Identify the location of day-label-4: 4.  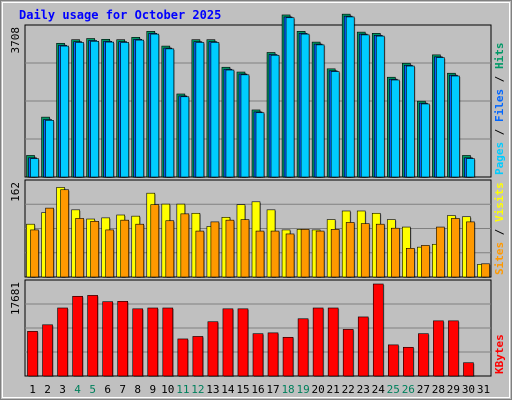
(77, 389).